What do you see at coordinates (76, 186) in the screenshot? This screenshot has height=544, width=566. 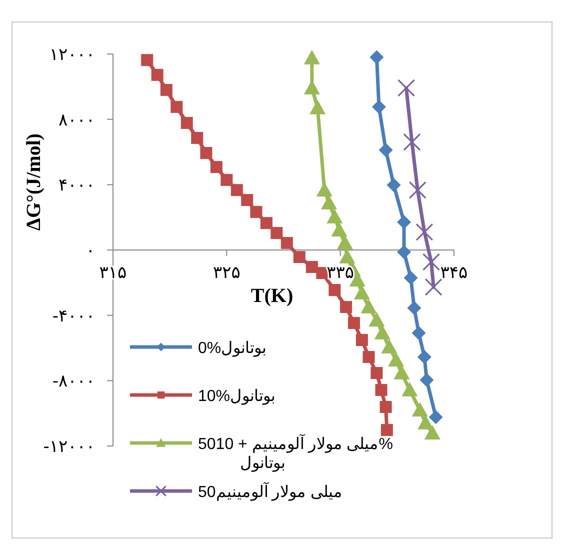 I see `y-tick-label: ۴۰۰۰` at bounding box center [76, 186].